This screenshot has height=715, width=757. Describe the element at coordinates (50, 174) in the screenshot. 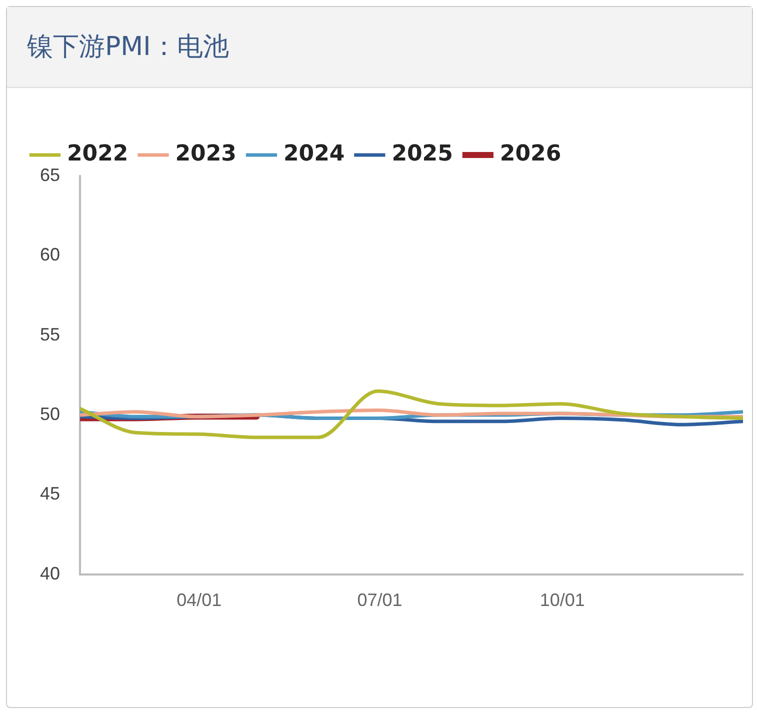

I see `y-tick-label: 65` at that location.